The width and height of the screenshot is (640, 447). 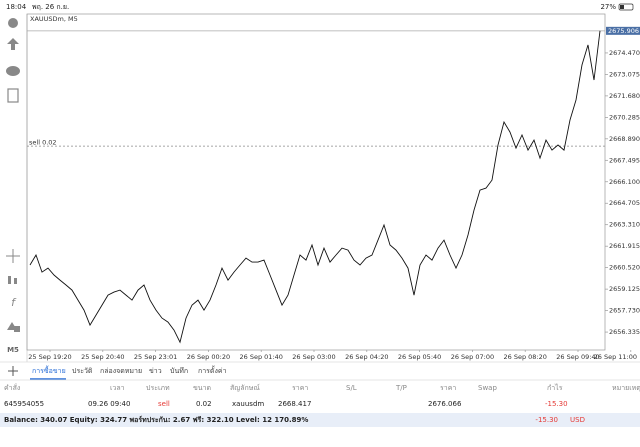 I want to click on table-cell: xauusdm, so click(x=248, y=404).